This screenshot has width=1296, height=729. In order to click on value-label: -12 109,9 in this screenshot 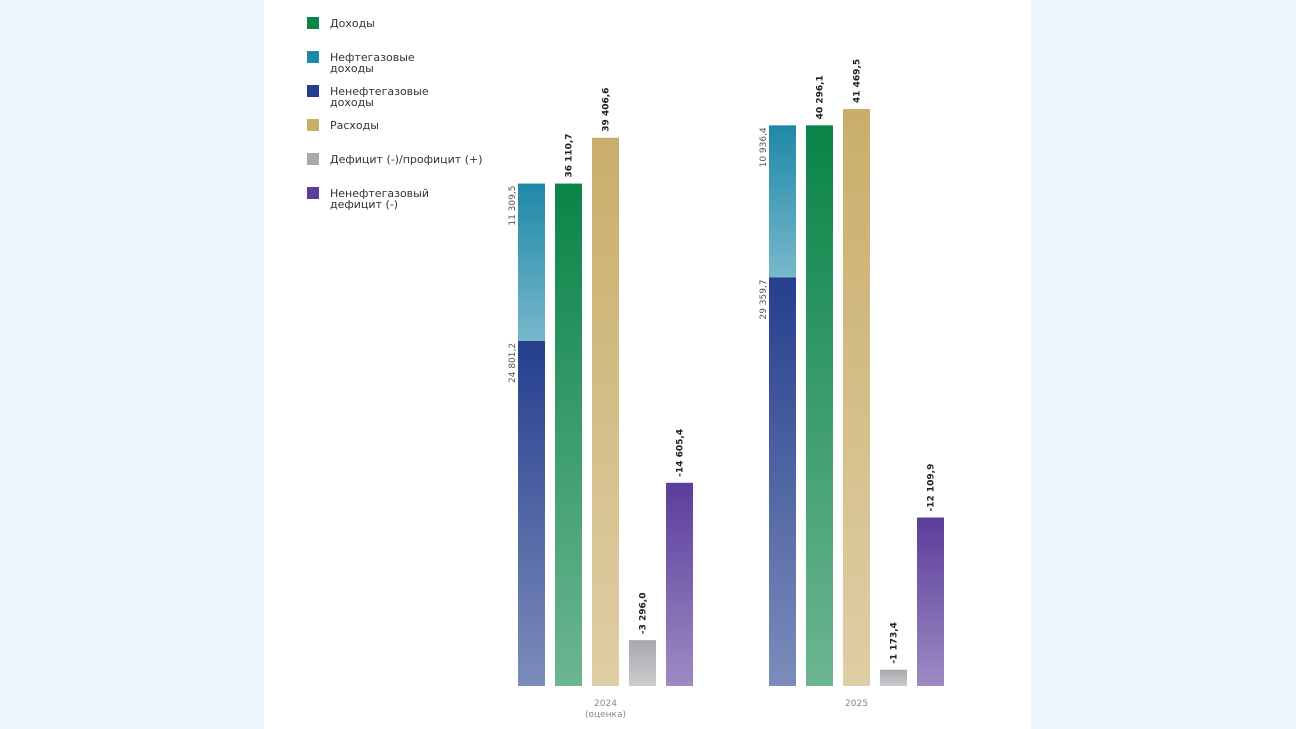, I will do `click(932, 488)`.